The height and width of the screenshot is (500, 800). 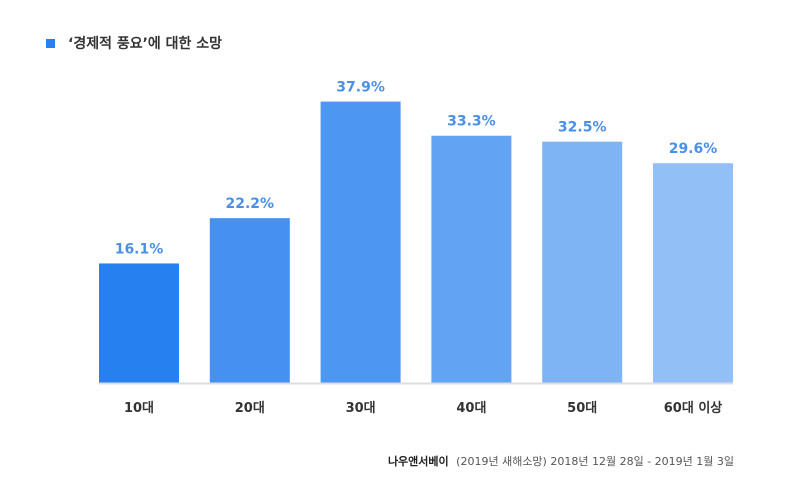 I want to click on legend-swatch, so click(x=50, y=43).